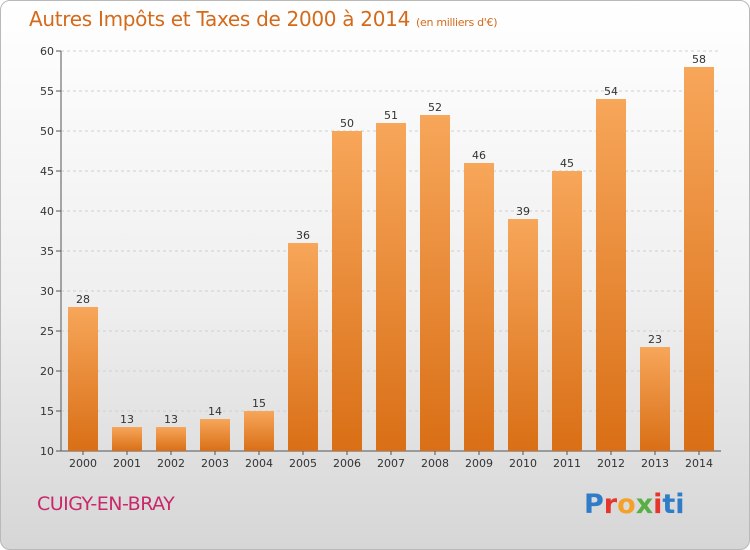 The width and height of the screenshot is (750, 550). What do you see at coordinates (655, 339) in the screenshot?
I see `value-label: 23` at bounding box center [655, 339].